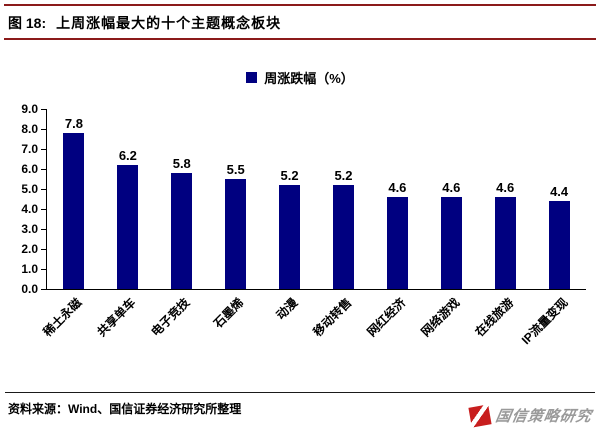  I want to click on x-label-slot: 动漫, so click(289, 328).